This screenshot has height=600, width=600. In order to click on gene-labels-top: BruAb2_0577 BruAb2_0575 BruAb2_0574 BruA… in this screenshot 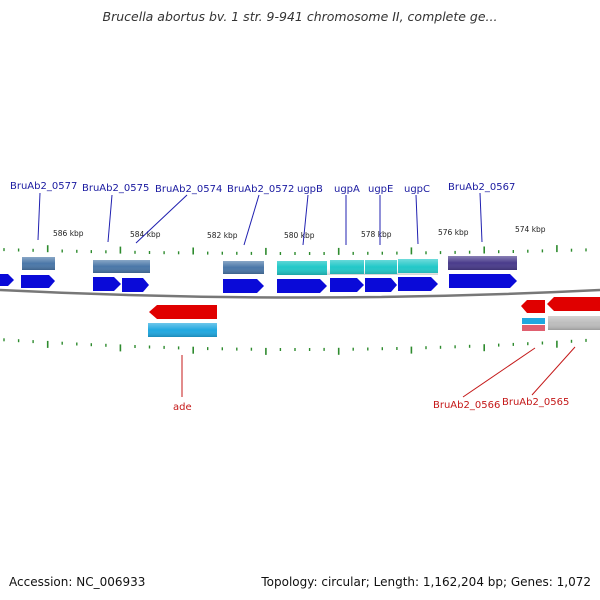, I will do `click(262, 188)`.